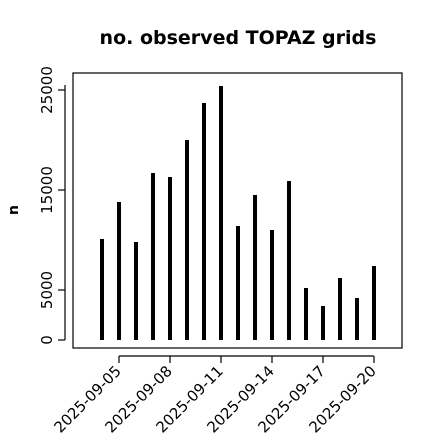 This screenshot has width=440, height=440. I want to click on y-tick-label: 25000, so click(47, 90).